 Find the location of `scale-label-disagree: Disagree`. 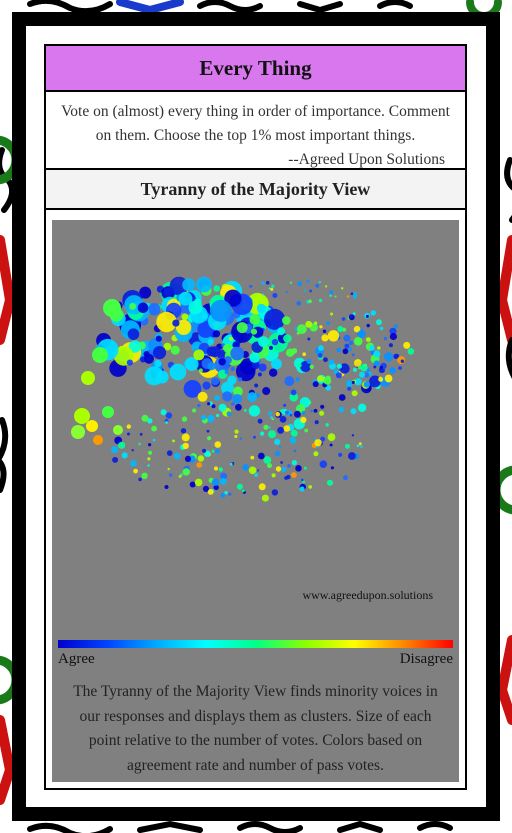

scale-label-disagree: Disagree is located at coordinates (426, 659).